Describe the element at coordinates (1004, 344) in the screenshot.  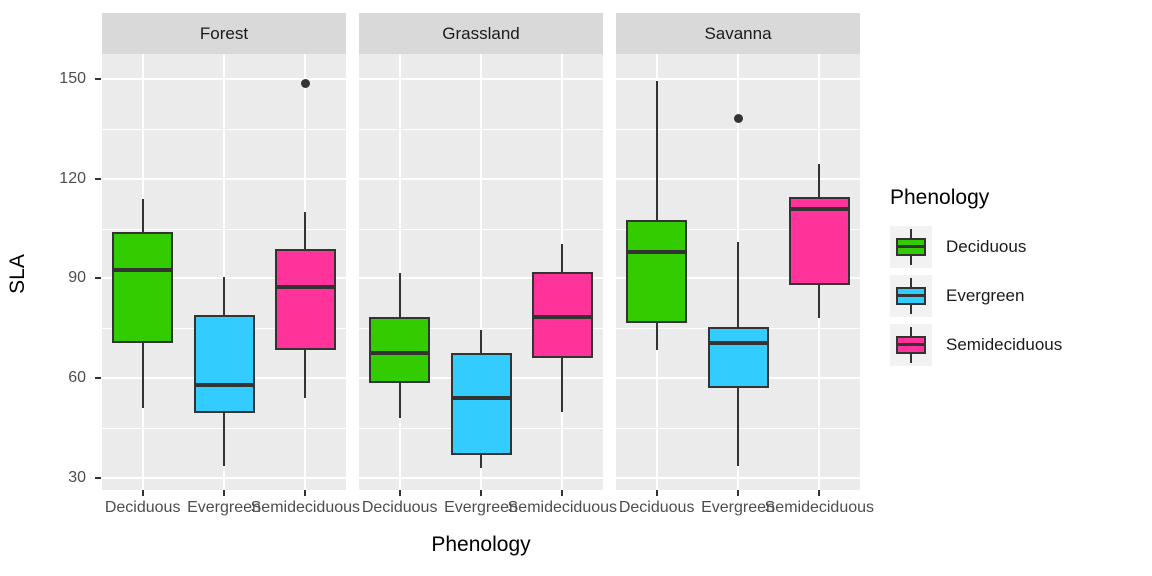
I see `legend-entry-label: Semideciduous` at that location.